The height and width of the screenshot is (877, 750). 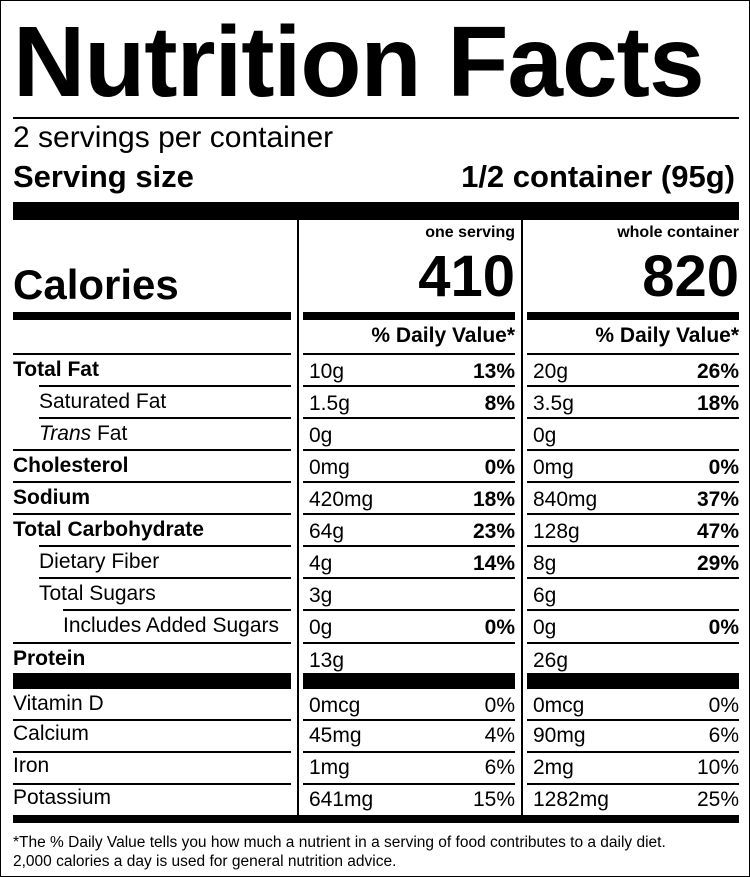 What do you see at coordinates (51, 733) in the screenshot?
I see `vitamin-label: Calcium` at bounding box center [51, 733].